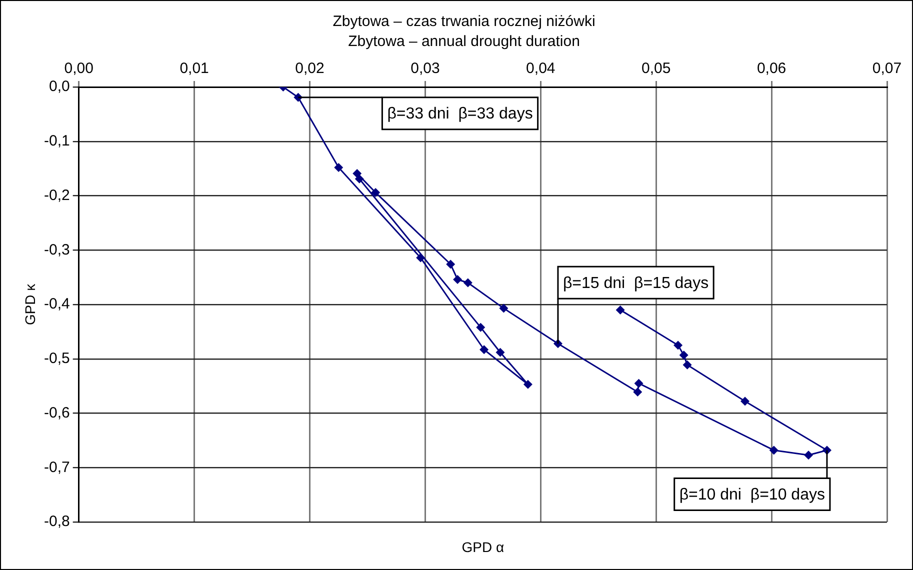 This screenshot has height=570, width=913. What do you see at coordinates (887, 69) in the screenshot?
I see `x-tick-label: 0,07` at bounding box center [887, 69].